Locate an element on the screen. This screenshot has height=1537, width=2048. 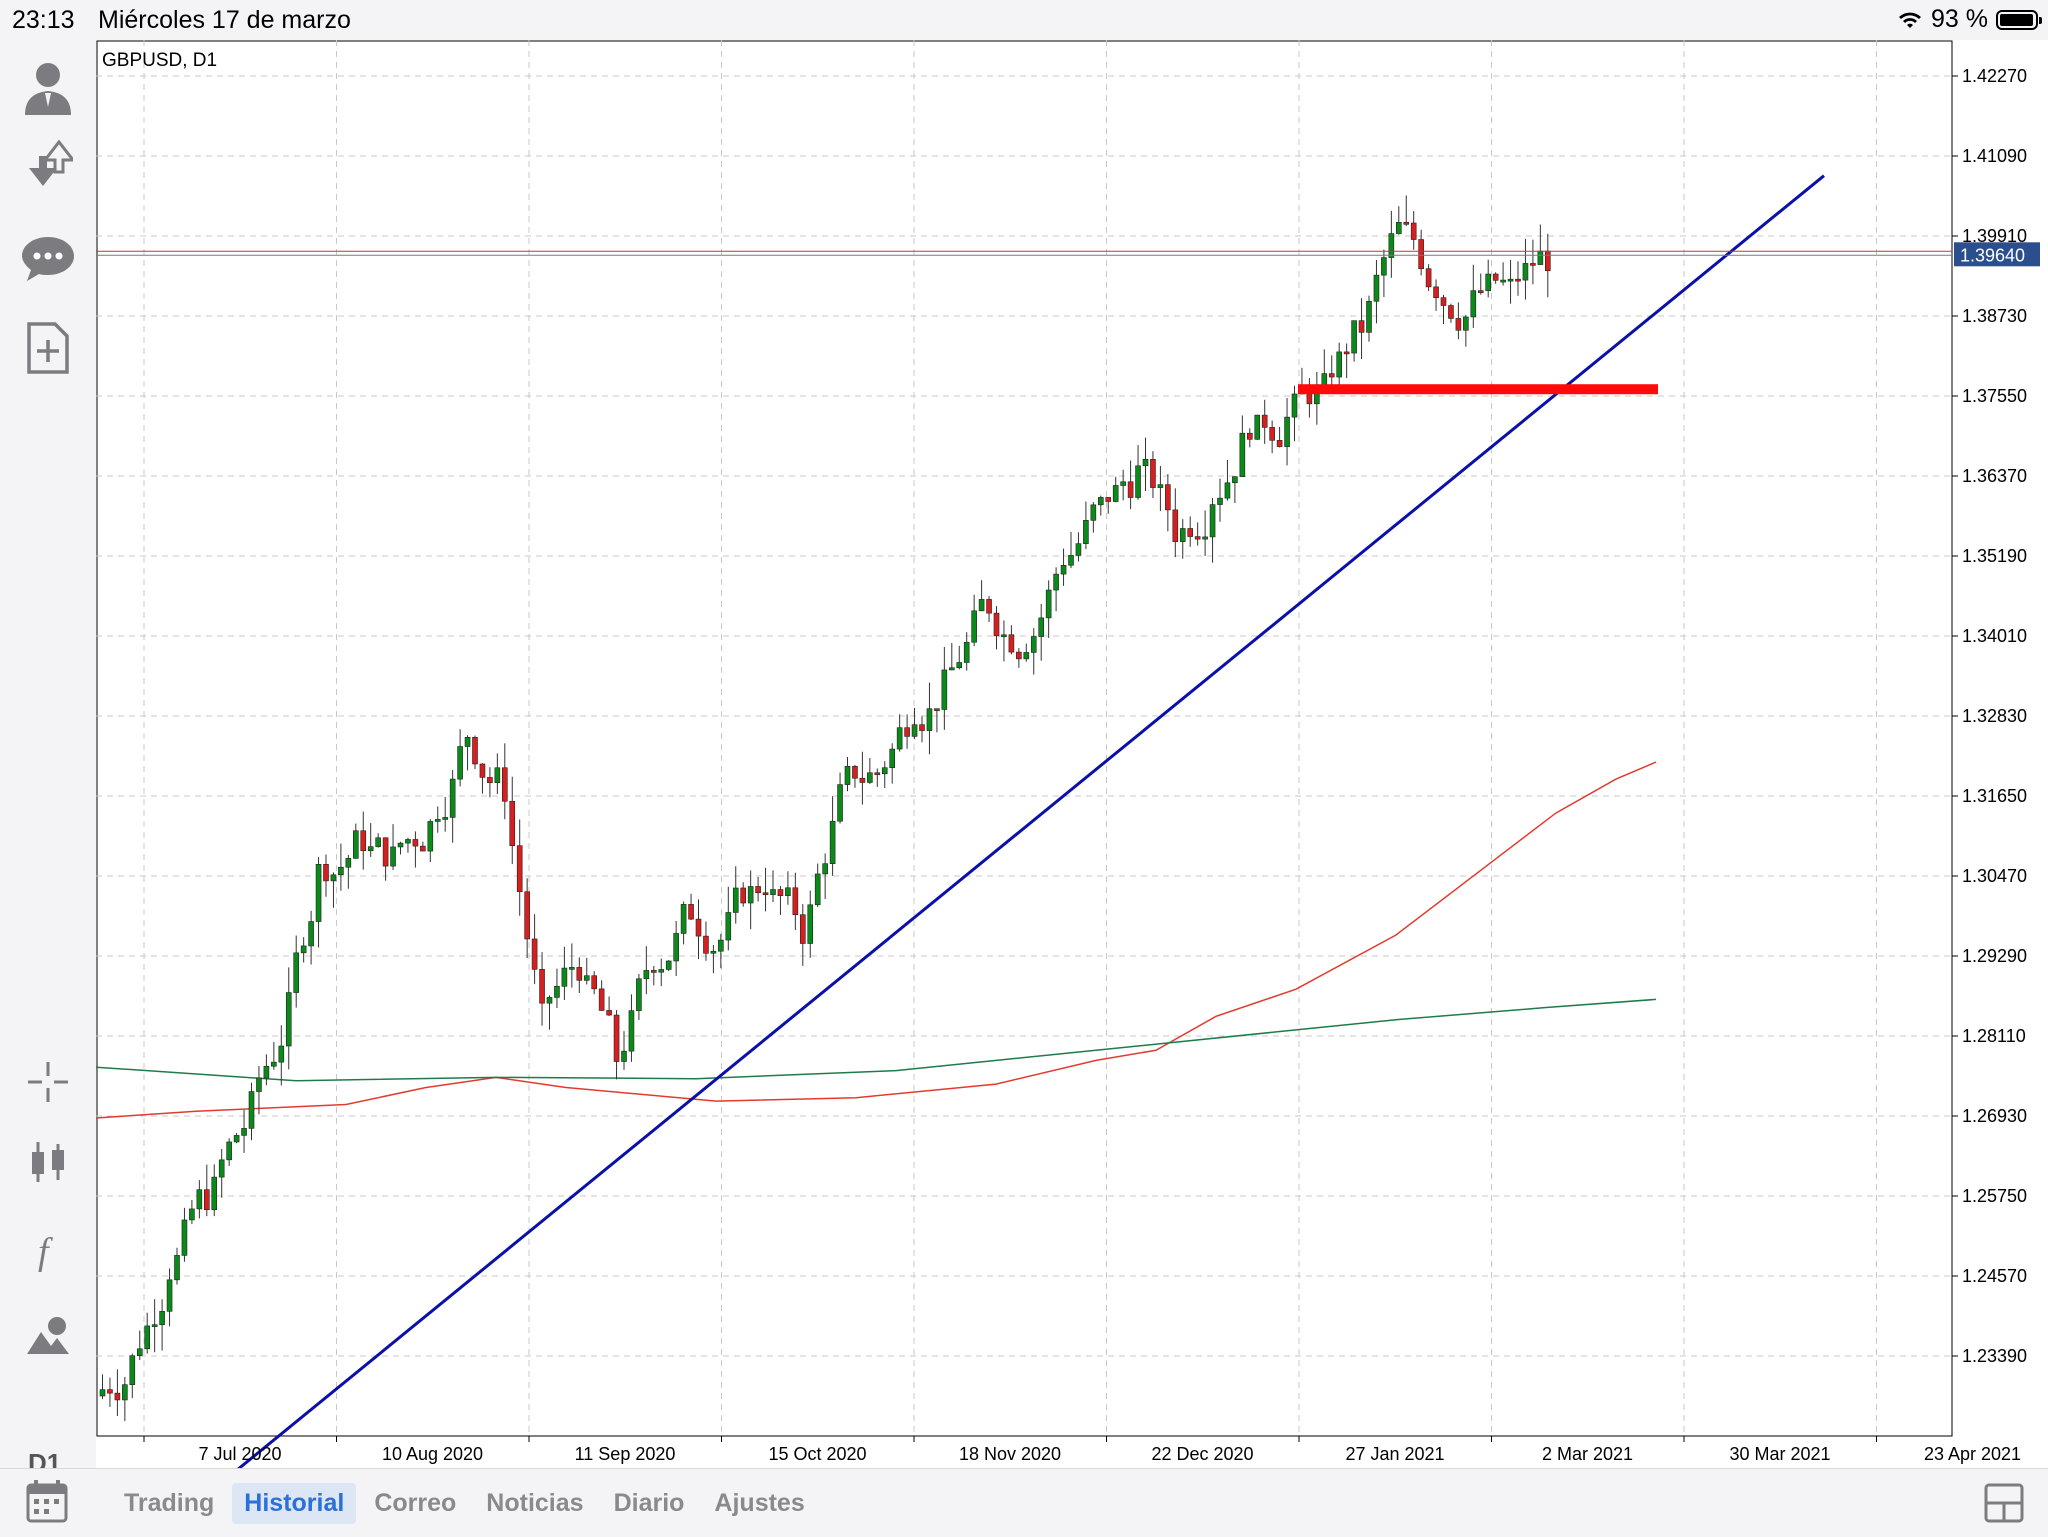
status-bar: 23:13 Miércoles 17 de marzo 93 % is located at coordinates (1024, 20).